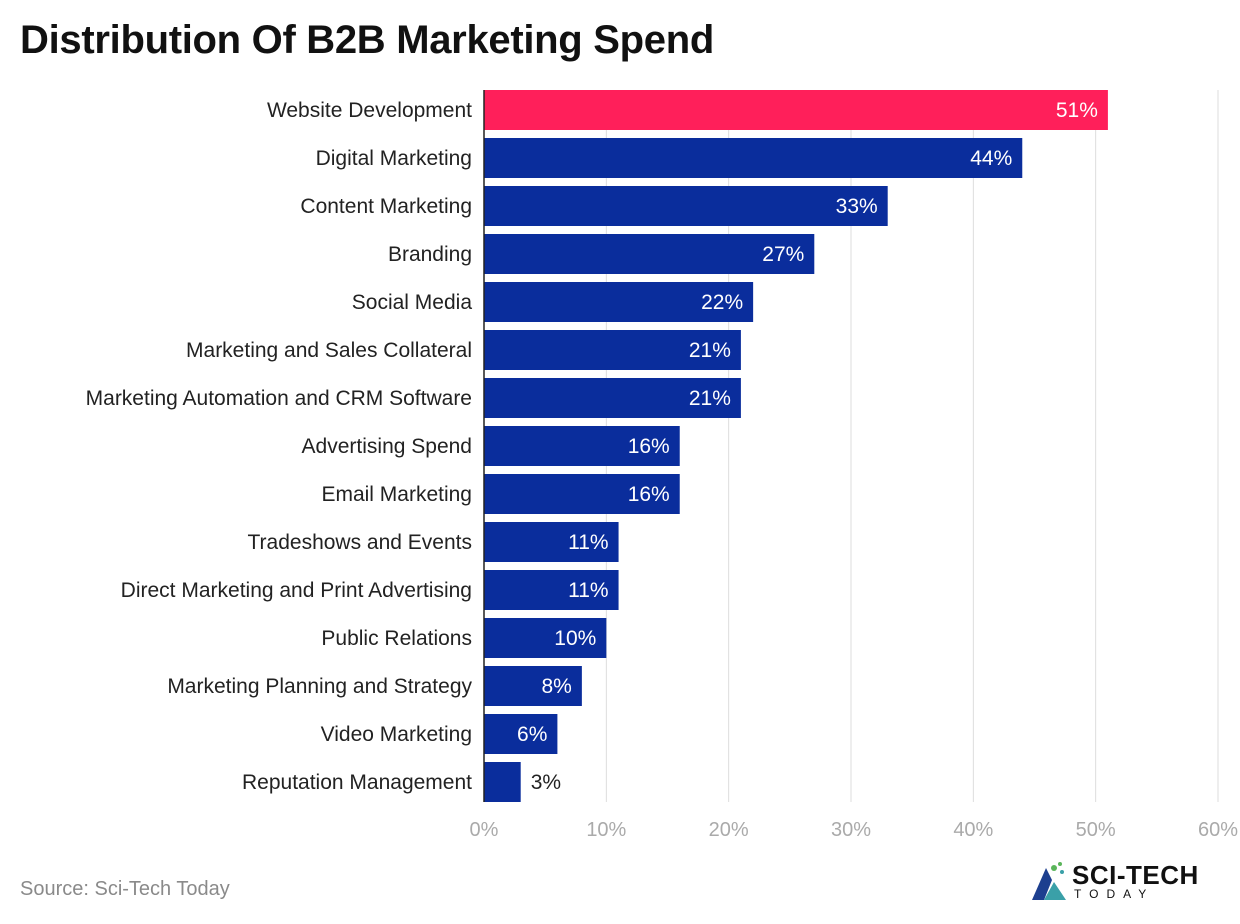  What do you see at coordinates (359, 542) in the screenshot?
I see `category-label: Tradeshows and Events` at bounding box center [359, 542].